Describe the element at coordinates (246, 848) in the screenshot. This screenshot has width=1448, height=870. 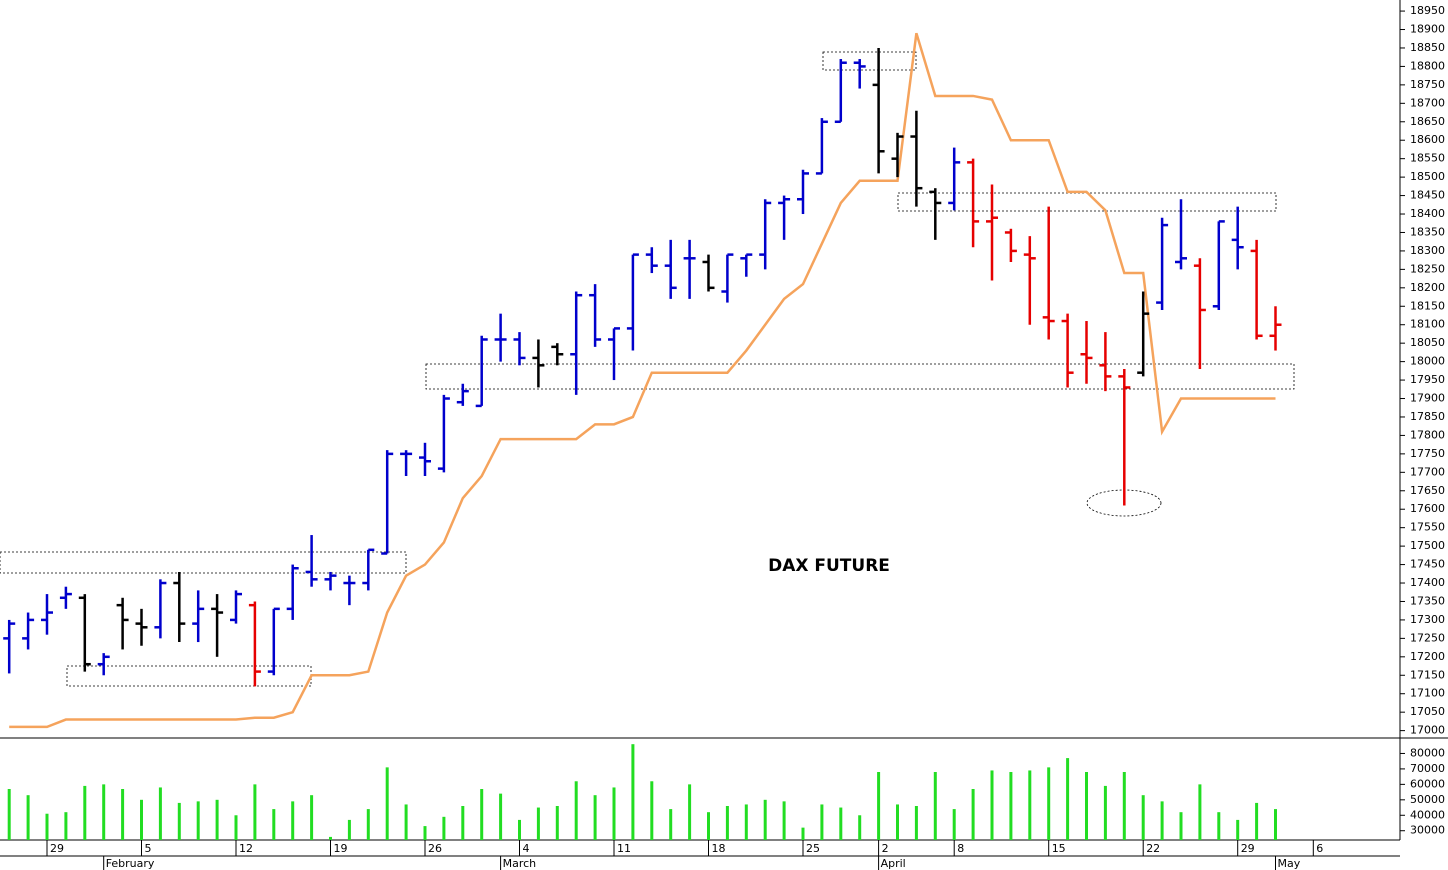
I see `x-tick-label: 12` at that location.